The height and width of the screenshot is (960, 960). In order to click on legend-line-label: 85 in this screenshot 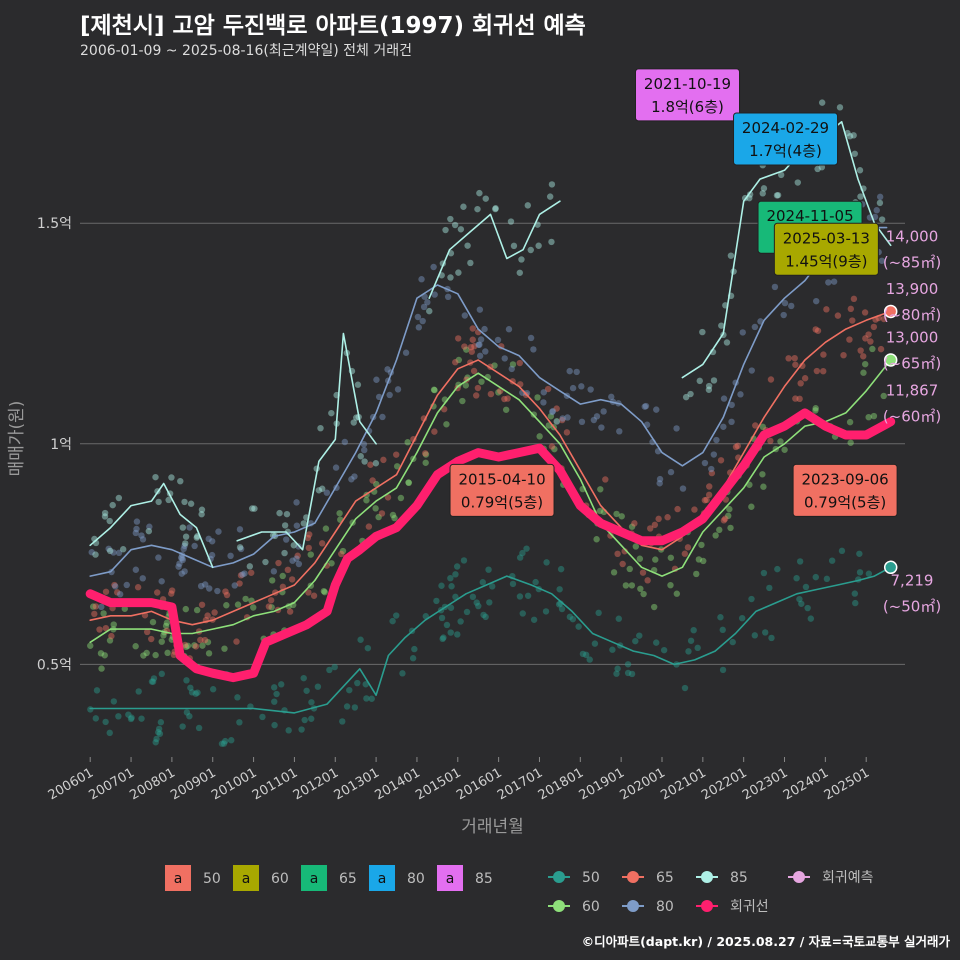, I will do `click(739, 878)`.